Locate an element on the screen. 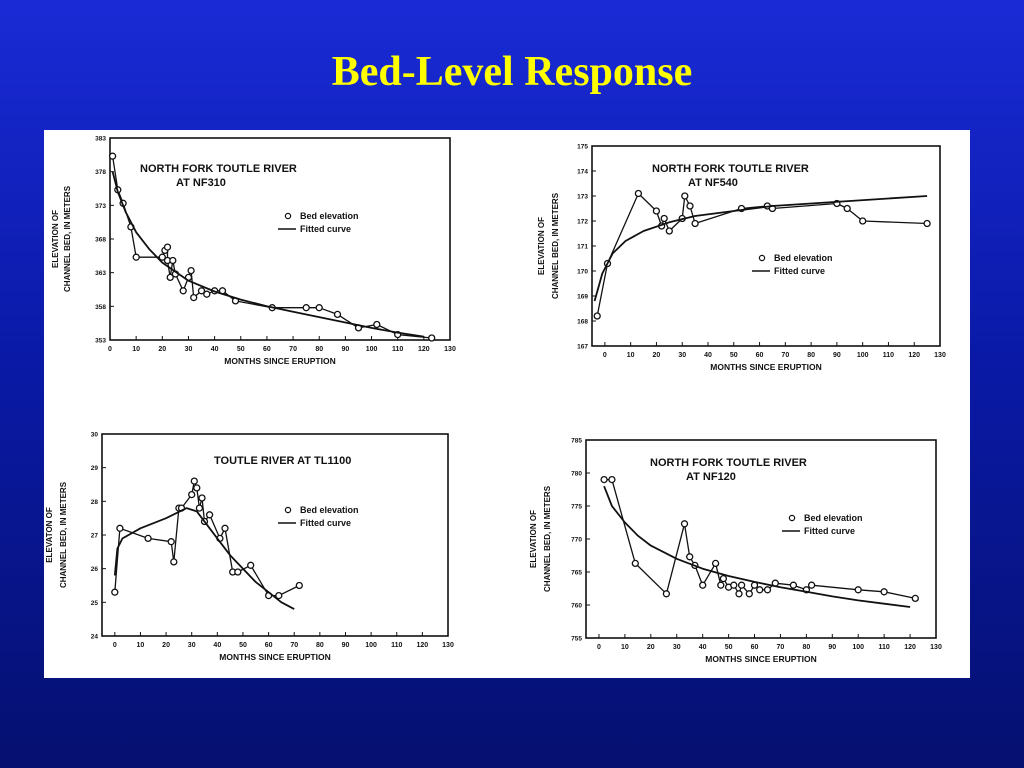 The height and width of the screenshot is (768, 1024). y-tick-label: 24 is located at coordinates (95, 637).